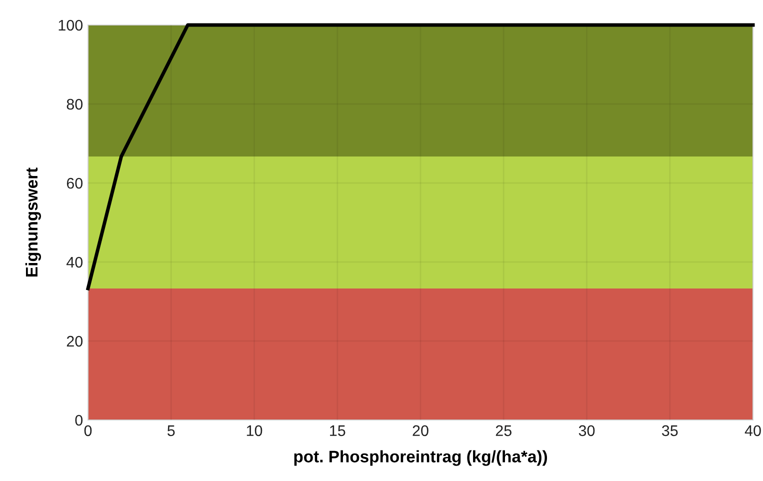  Describe the element at coordinates (504, 430) in the screenshot. I see `x-tick-label: 25` at that location.